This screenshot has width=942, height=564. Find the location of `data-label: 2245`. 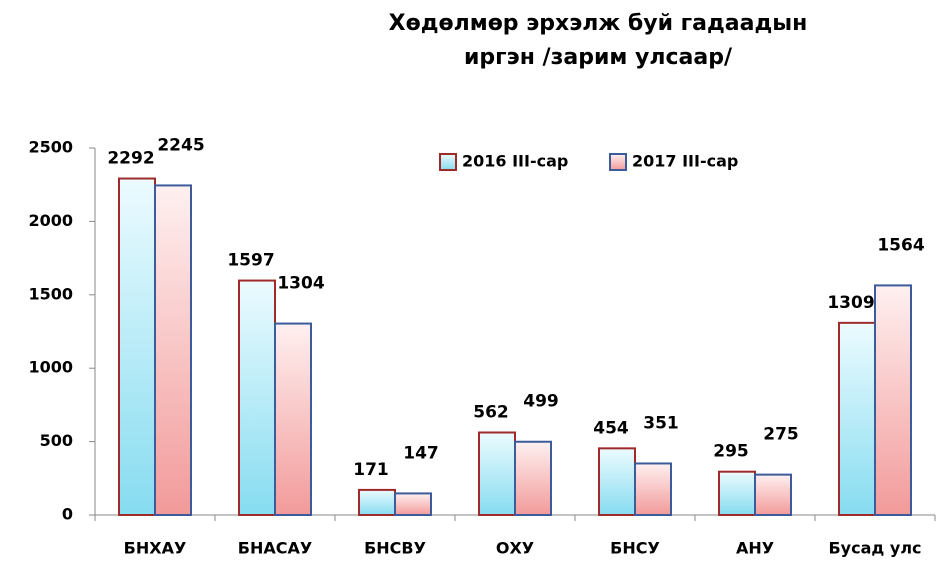

data-label: 2245 is located at coordinates (180, 145).